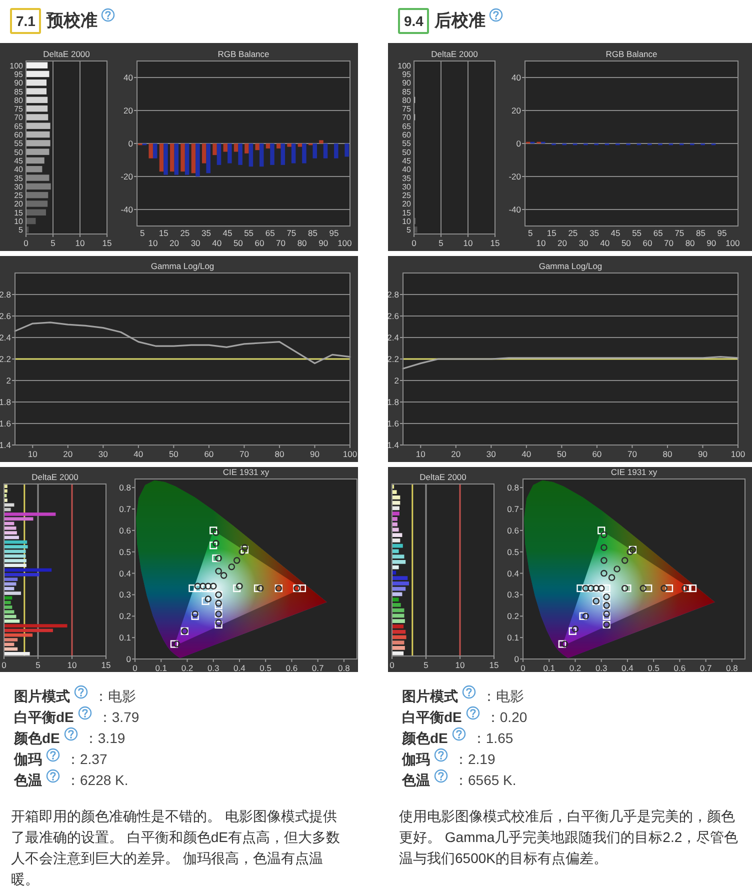 The image size is (752, 886). I want to click on y-tick-label: 95, so click(19, 74).